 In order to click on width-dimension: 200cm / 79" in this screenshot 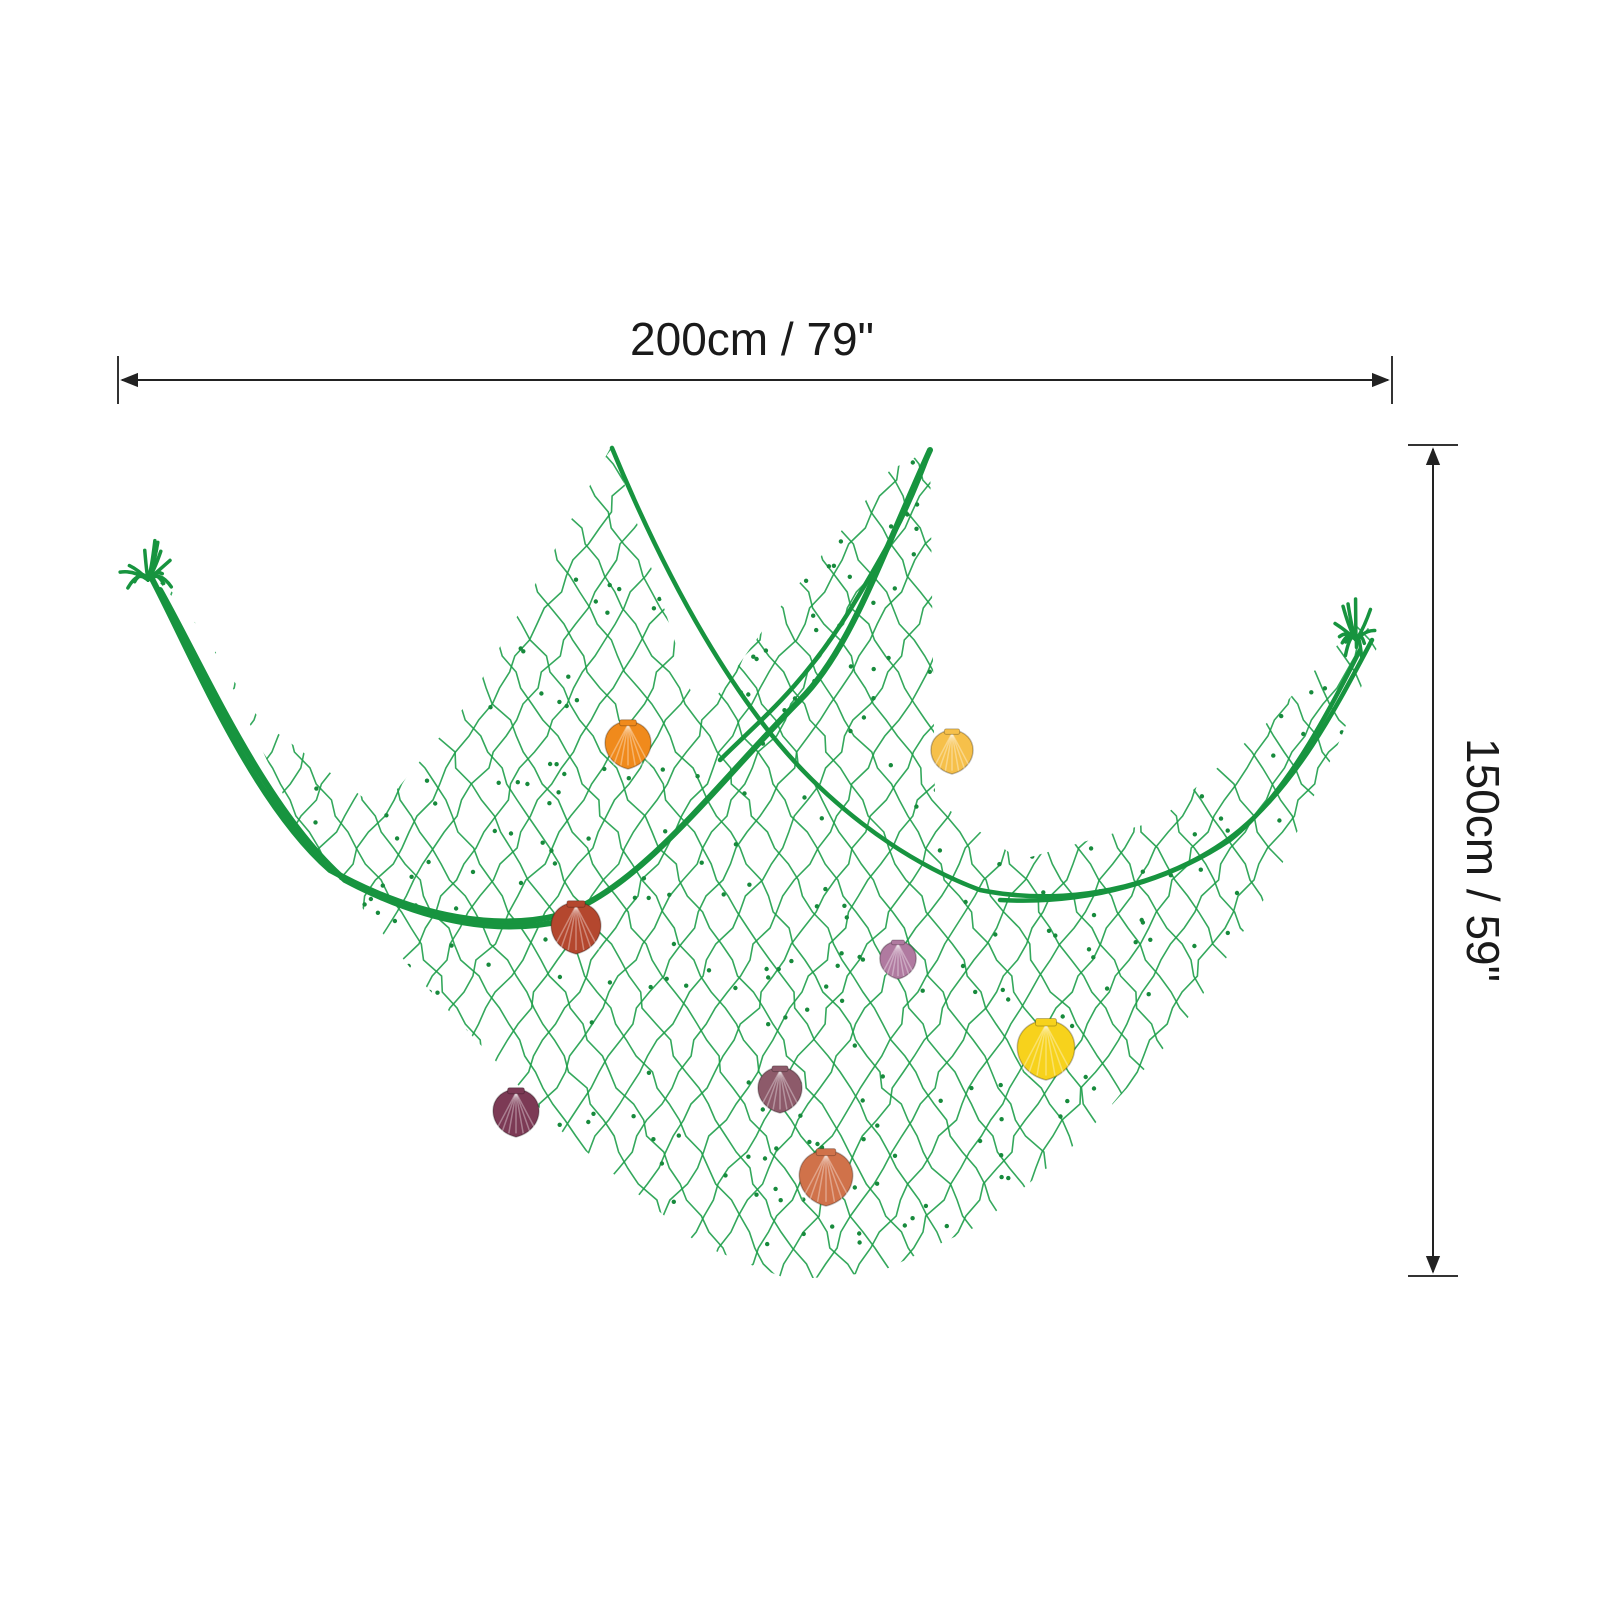, I will do `click(755, 358)`.